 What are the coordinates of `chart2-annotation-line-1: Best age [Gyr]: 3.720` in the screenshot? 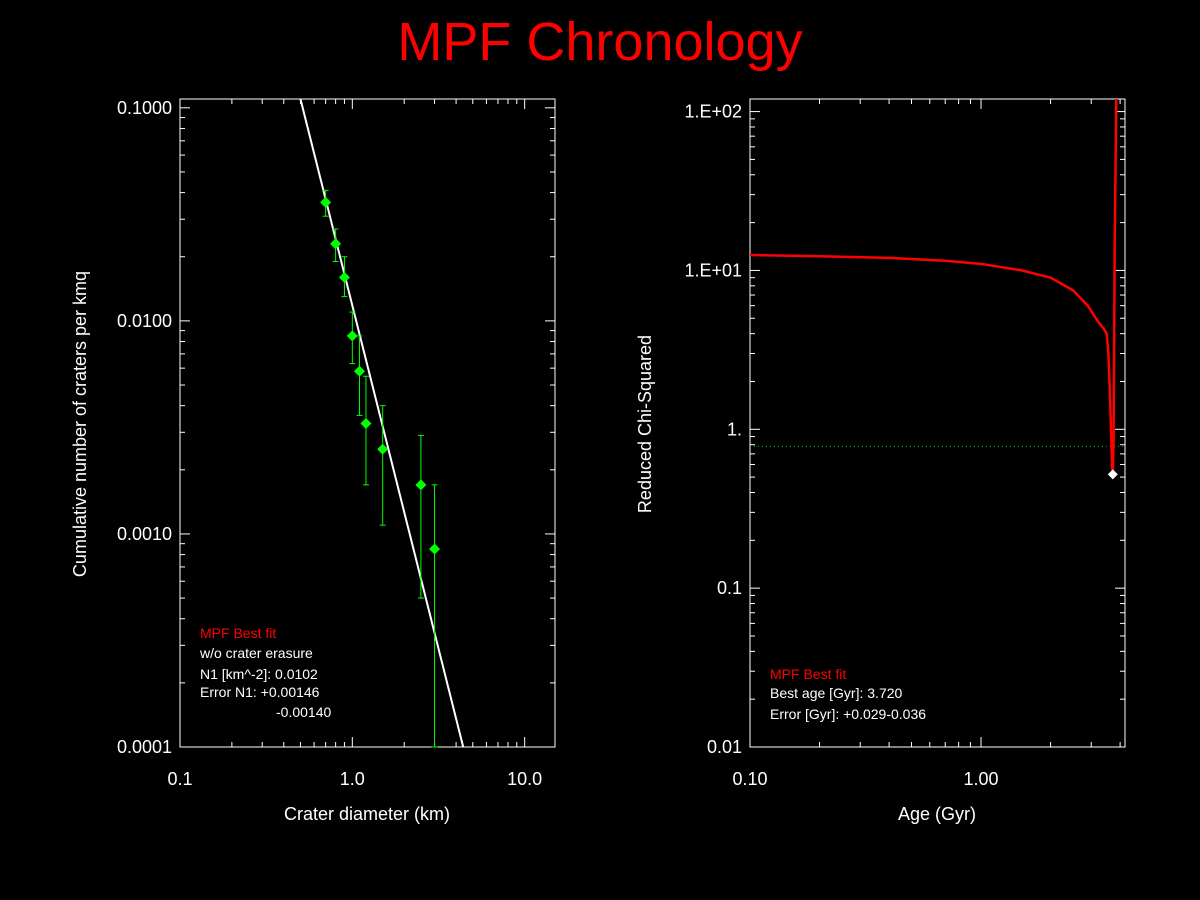 It's located at (836, 693).